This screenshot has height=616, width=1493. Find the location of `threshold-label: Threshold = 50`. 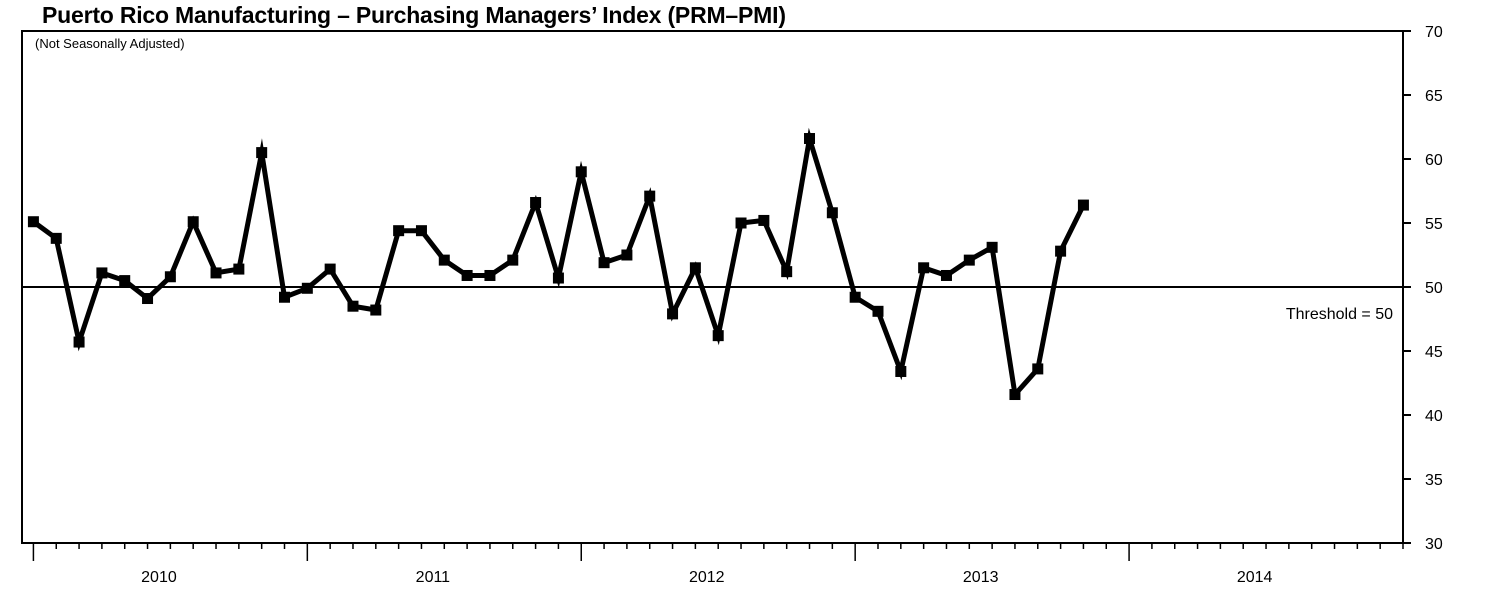

threshold-label: Threshold = 50 is located at coordinates (1339, 314).